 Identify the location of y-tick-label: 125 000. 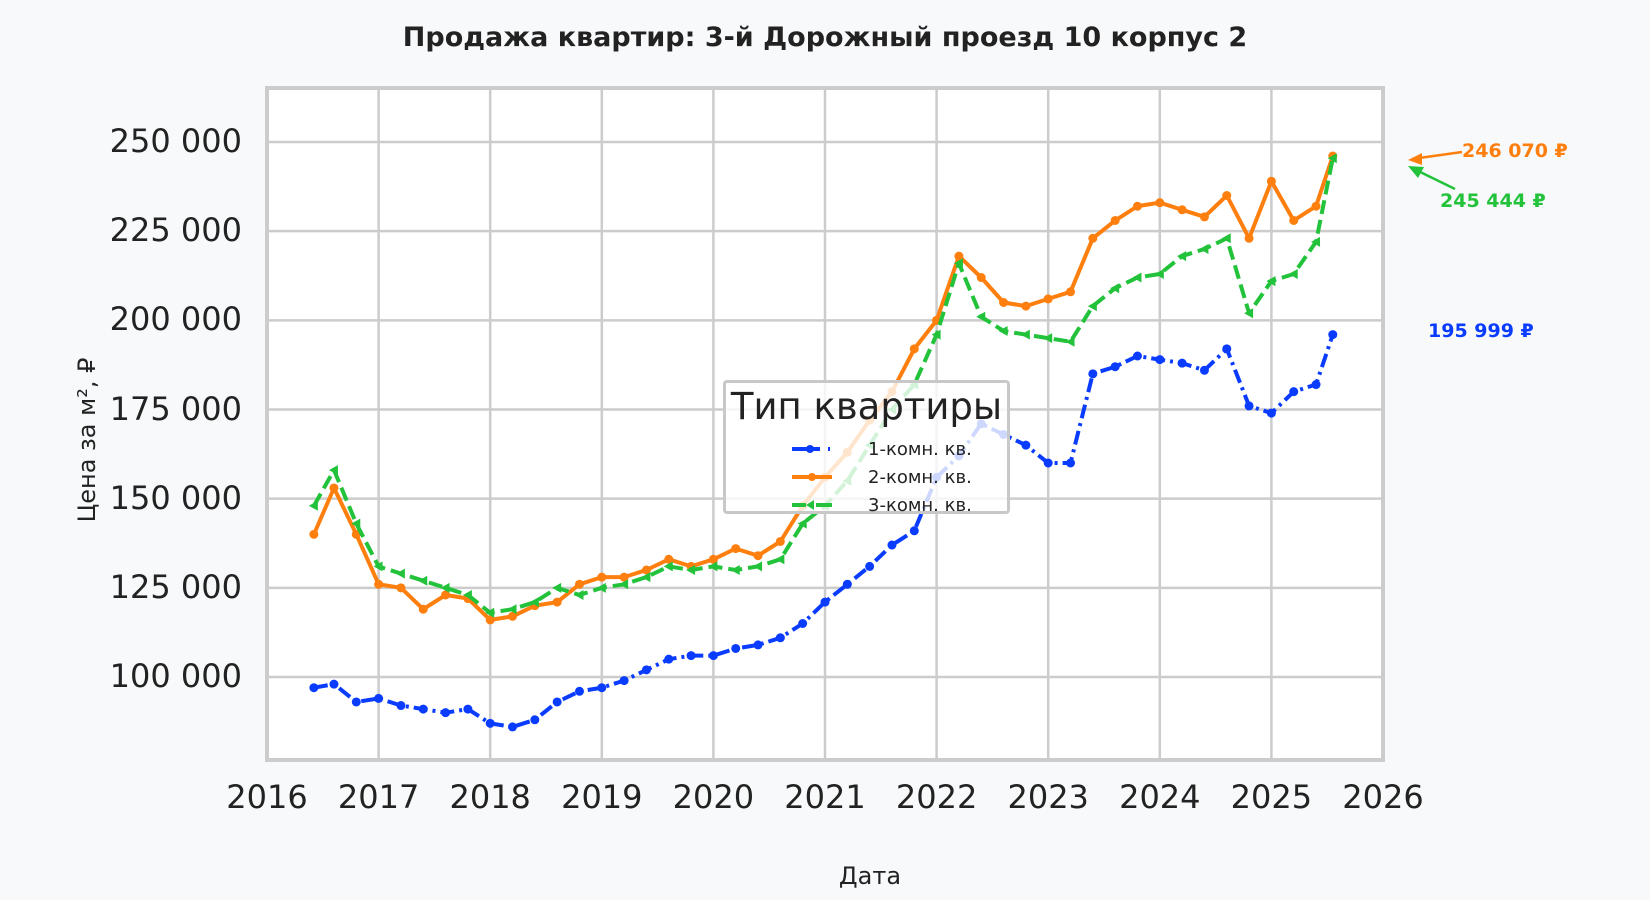
(175, 586).